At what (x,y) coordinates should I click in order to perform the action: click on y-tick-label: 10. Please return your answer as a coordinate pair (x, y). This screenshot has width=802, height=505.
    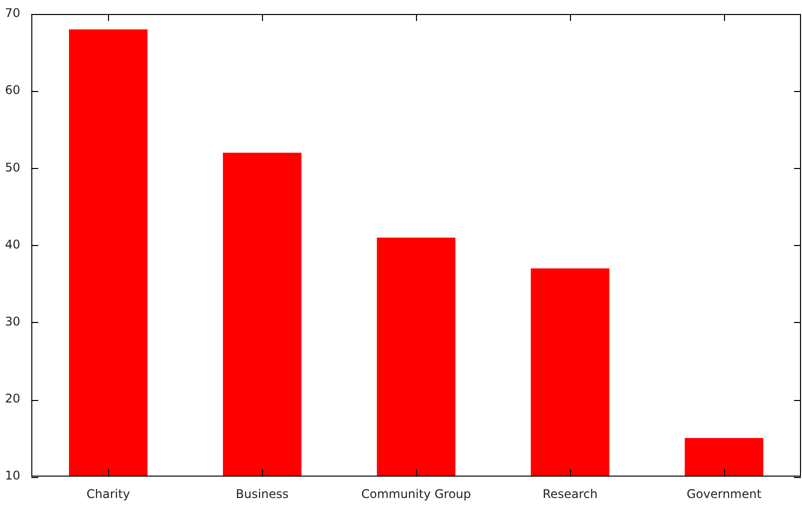
    Looking at the image, I should click on (12, 475).